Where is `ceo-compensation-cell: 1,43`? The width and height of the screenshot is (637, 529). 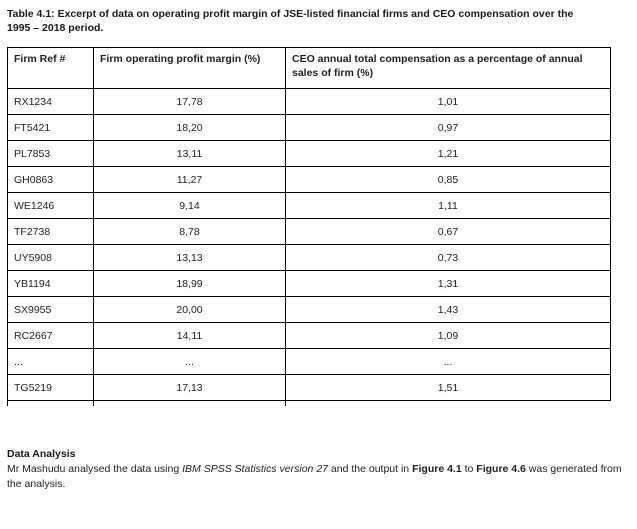
ceo-compensation-cell: 1,43 is located at coordinates (448, 309).